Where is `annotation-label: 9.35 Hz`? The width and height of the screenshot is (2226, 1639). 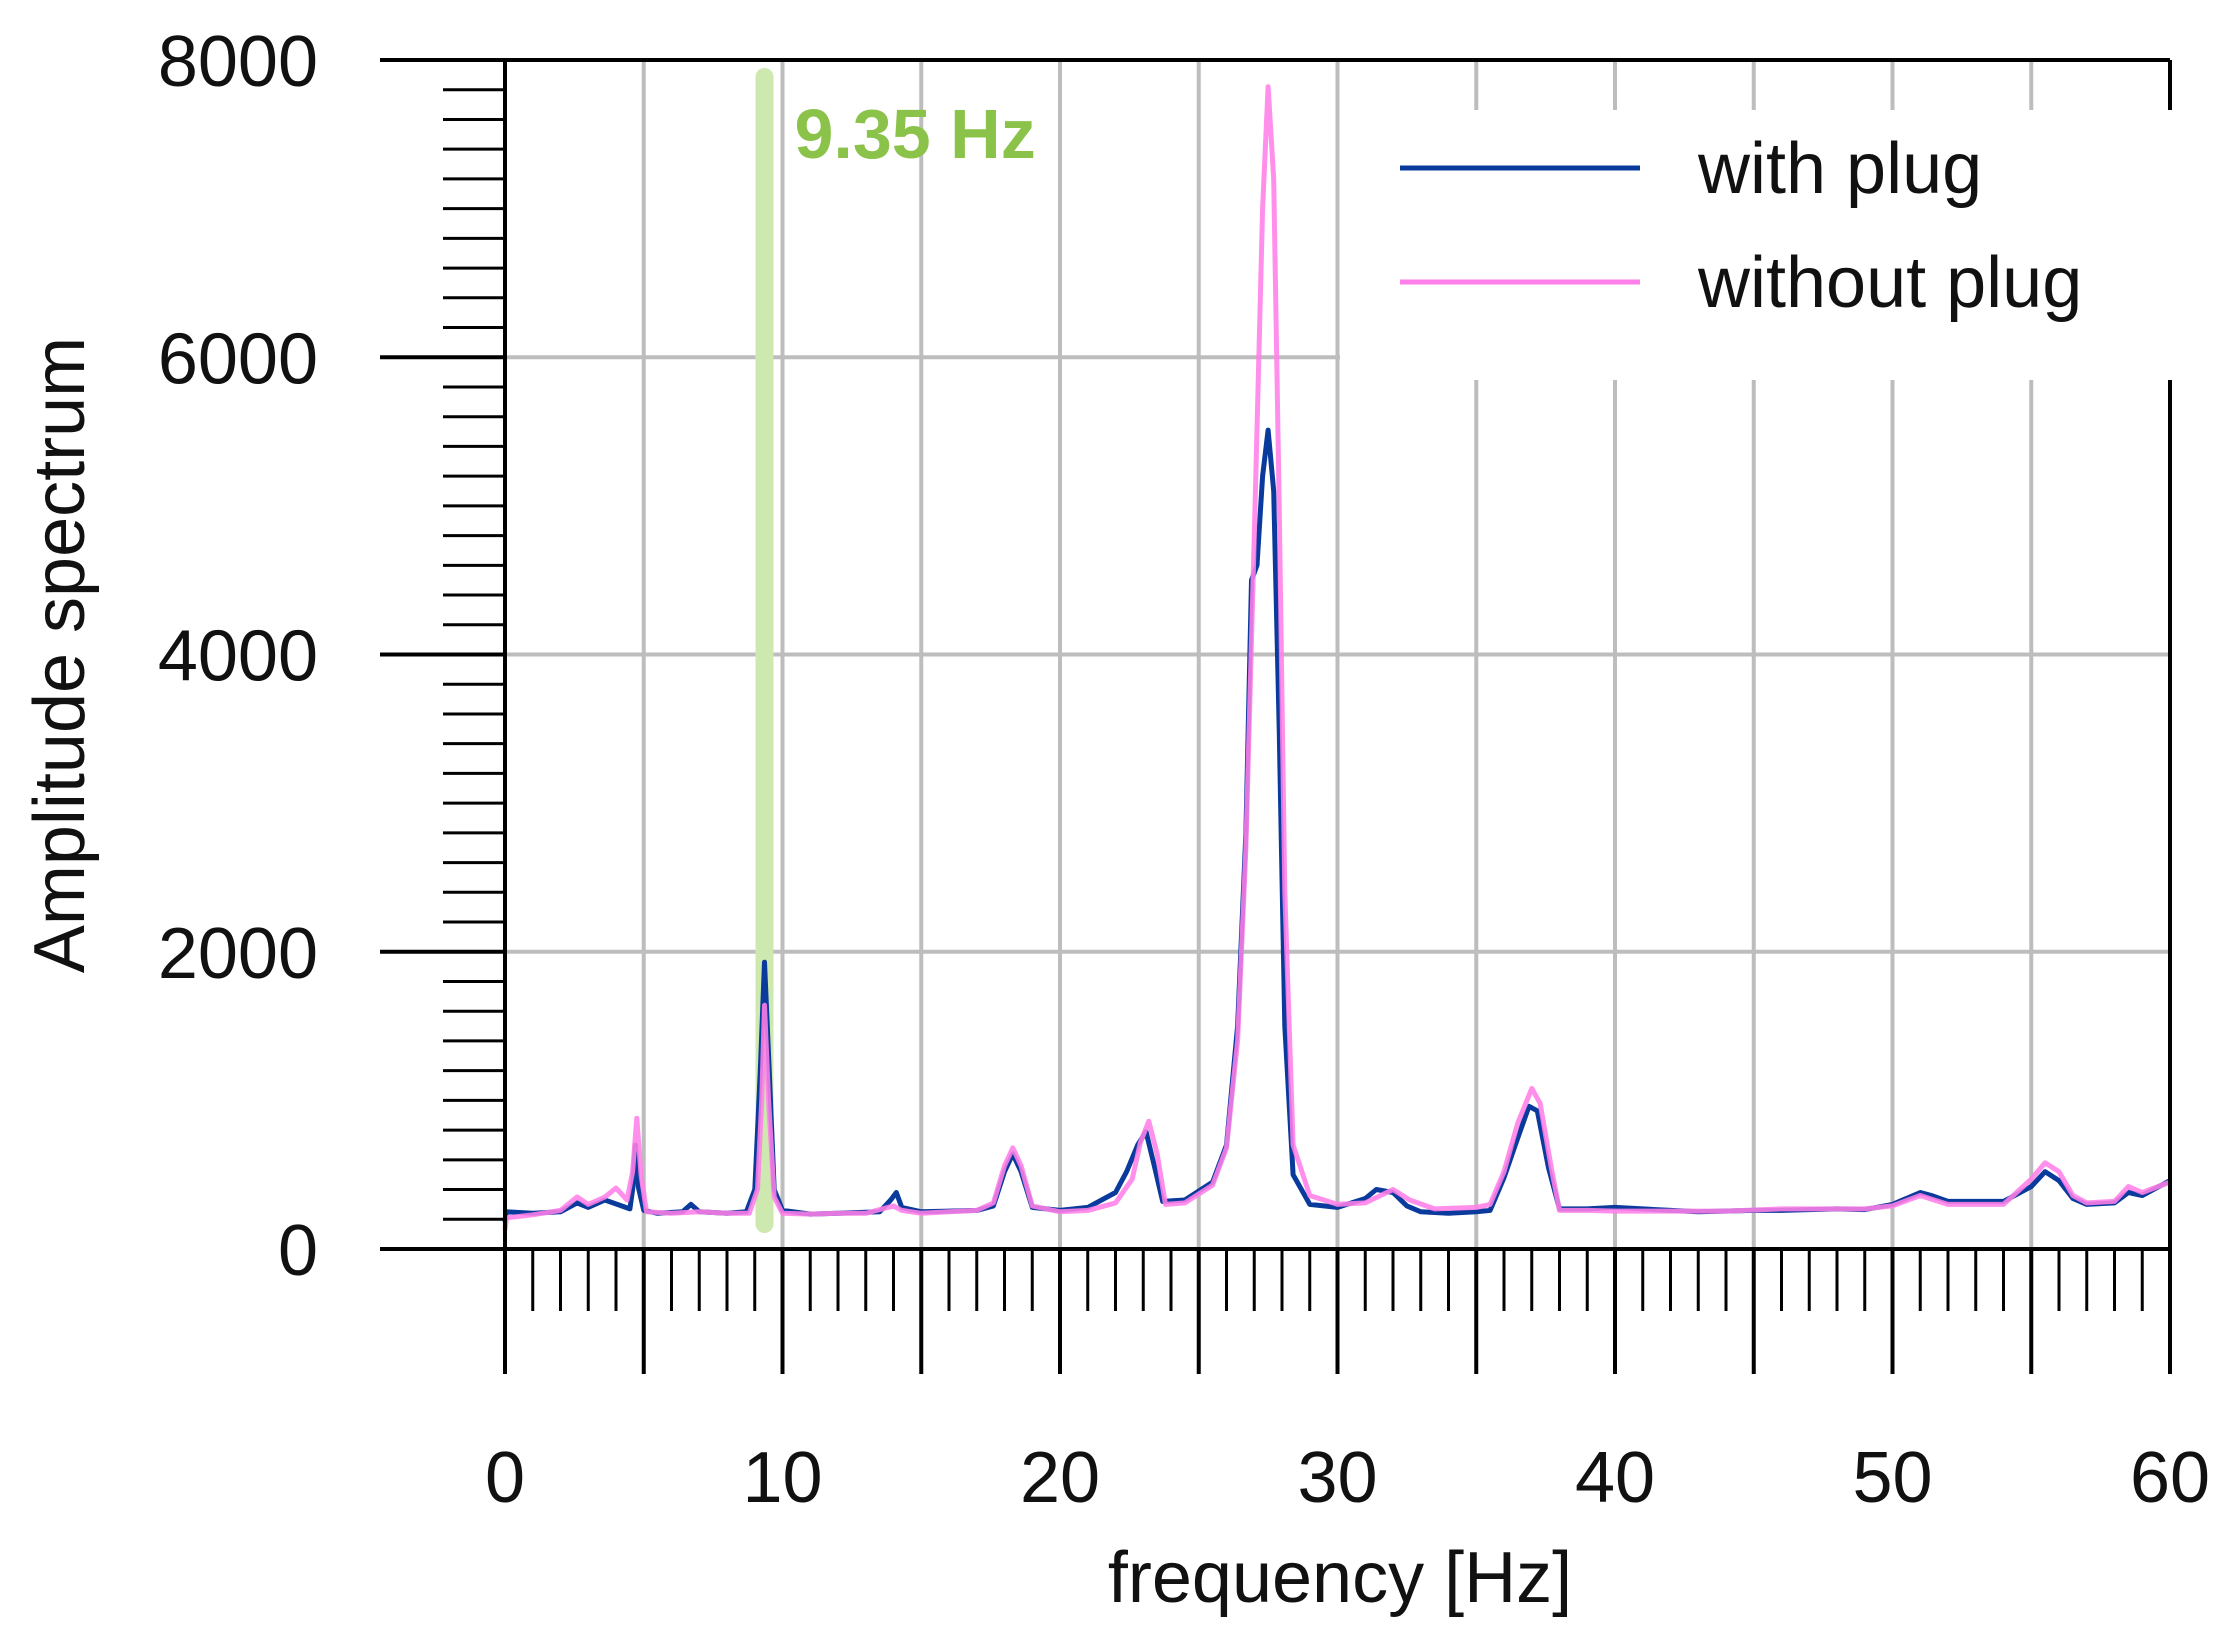 annotation-label: 9.35 Hz is located at coordinates (914, 134).